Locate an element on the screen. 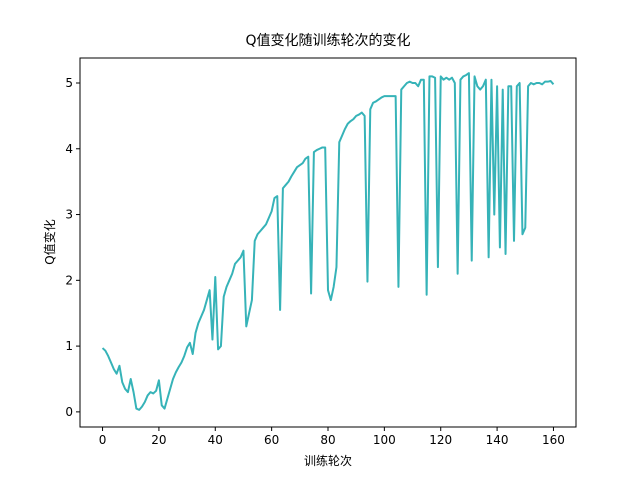  x-tick-label: 160 is located at coordinates (553, 440).